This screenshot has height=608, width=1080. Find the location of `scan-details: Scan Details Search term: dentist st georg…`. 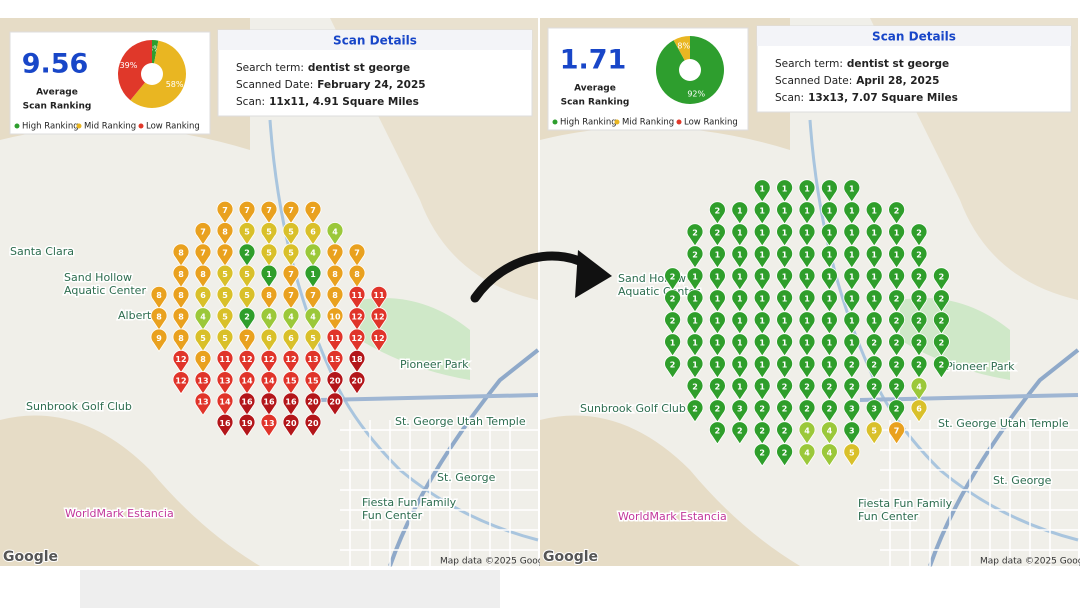

scan-details: Scan Details Search term: dentist st georg… is located at coordinates (914, 69).